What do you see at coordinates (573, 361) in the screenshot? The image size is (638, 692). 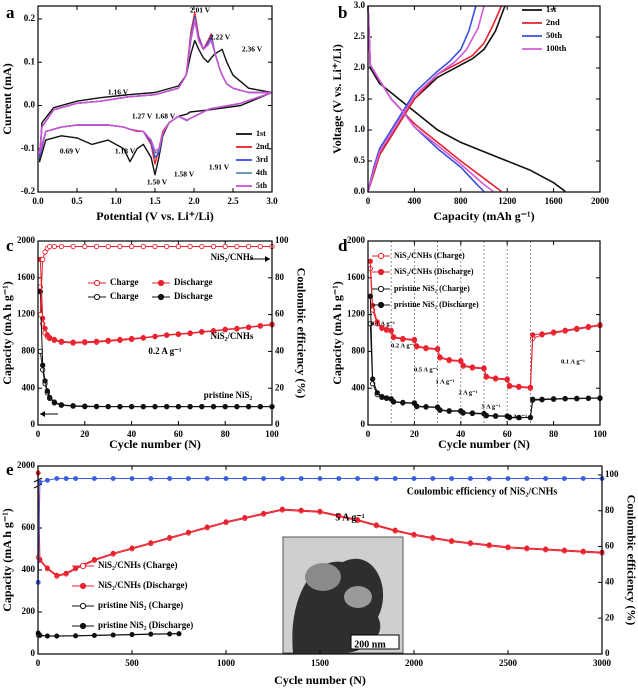 I see `annotation: 0.1 A g⁻¹` at bounding box center [573, 361].